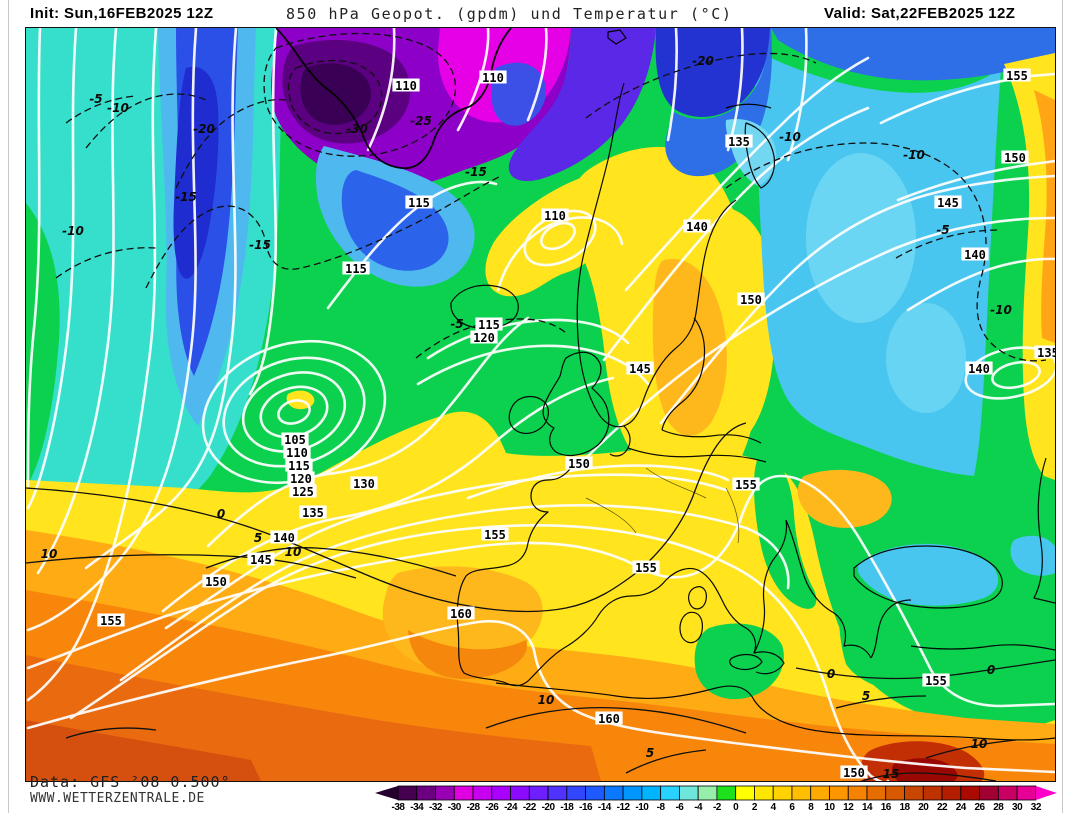 The width and height of the screenshot is (1080, 813). Describe the element at coordinates (1062, 406) in the screenshot. I see `right-border-artifact` at that location.